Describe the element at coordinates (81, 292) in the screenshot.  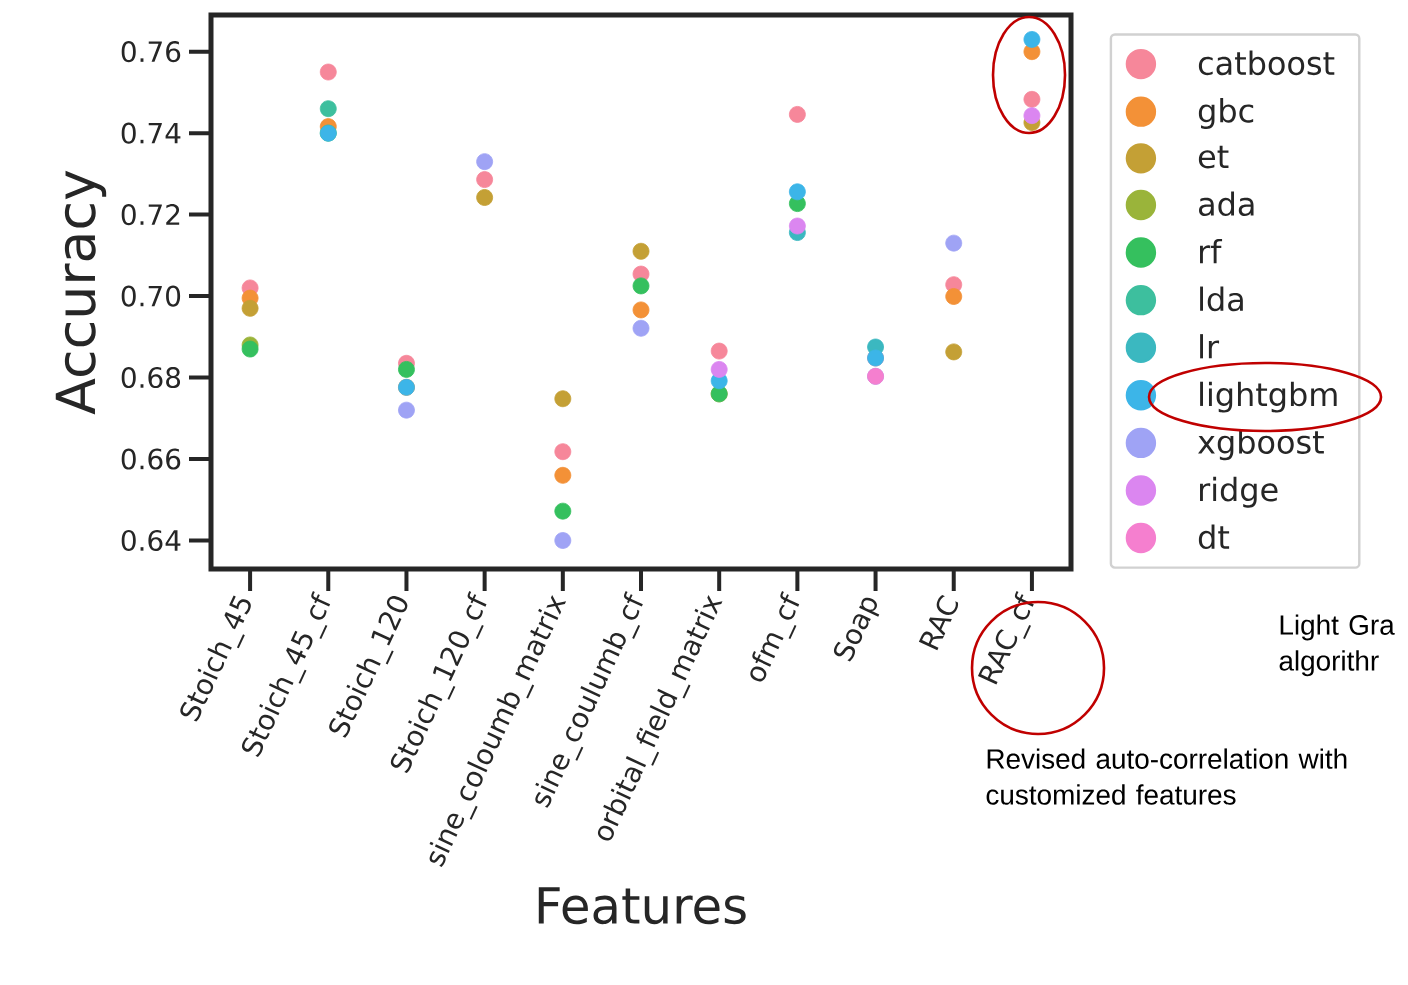
I see `y-axis-title: Accuracy` at that location.